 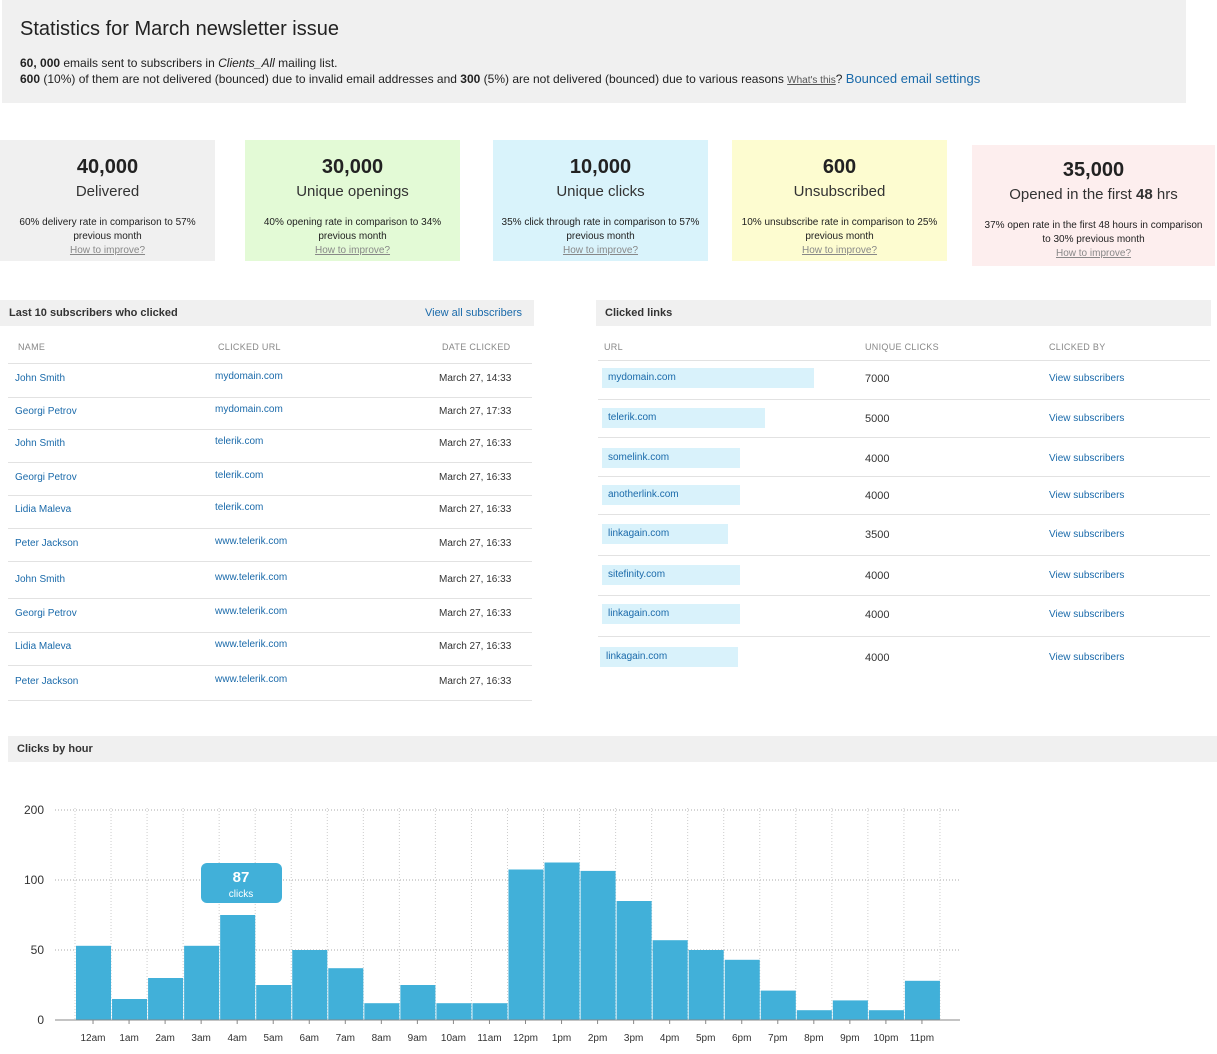 What do you see at coordinates (708, 378) in the screenshot?
I see `url-bar-link: mydomain.com` at bounding box center [708, 378].